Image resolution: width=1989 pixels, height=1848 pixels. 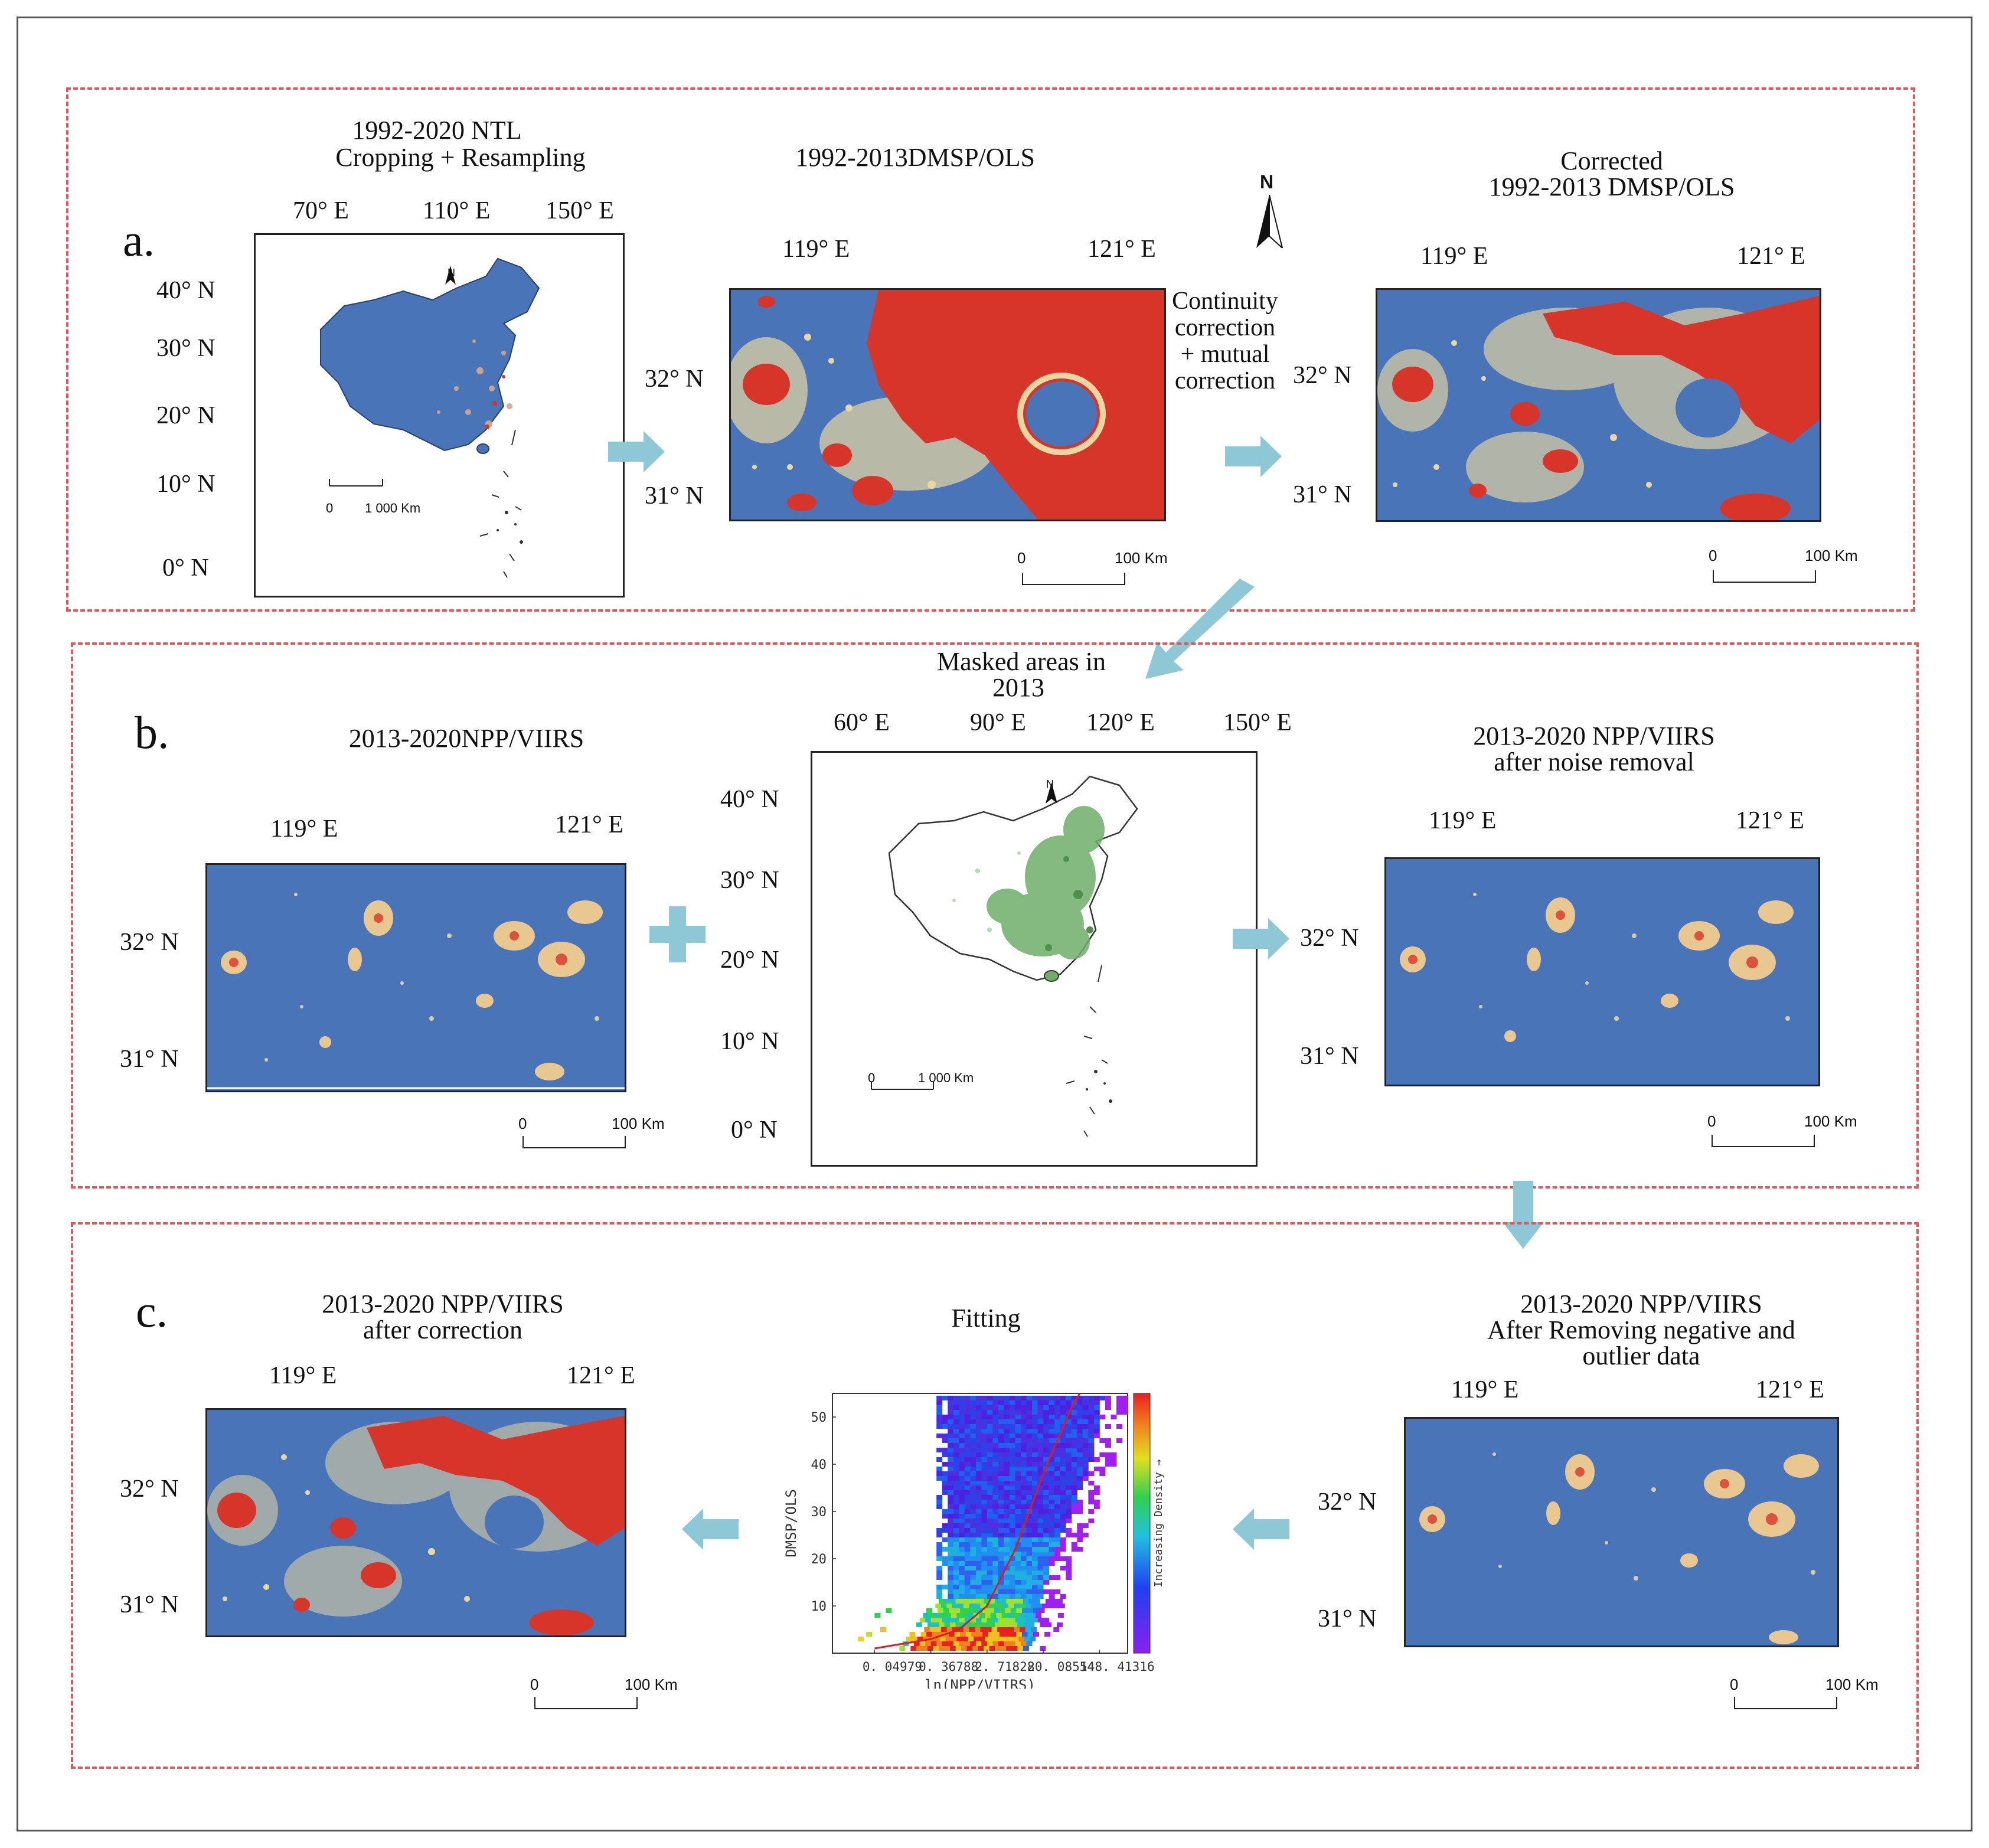 What do you see at coordinates (443, 1303) in the screenshot?
I see `c-corrected-title-1: 2013-2020 NPP/VIIRS` at bounding box center [443, 1303].